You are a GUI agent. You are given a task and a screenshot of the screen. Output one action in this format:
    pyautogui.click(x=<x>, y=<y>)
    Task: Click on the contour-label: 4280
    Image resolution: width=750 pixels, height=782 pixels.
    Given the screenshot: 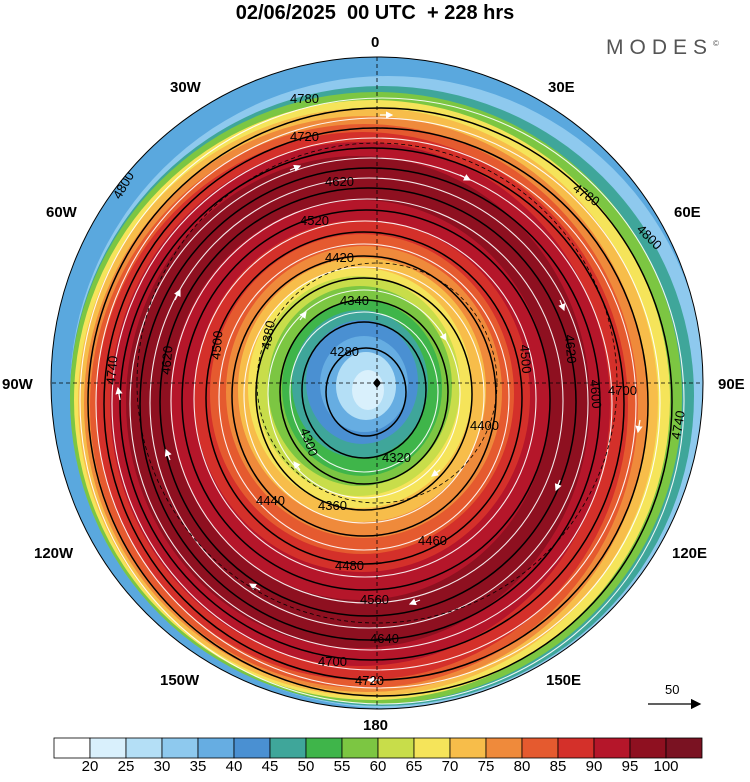 What is the action you would take?
    pyautogui.click(x=344, y=351)
    